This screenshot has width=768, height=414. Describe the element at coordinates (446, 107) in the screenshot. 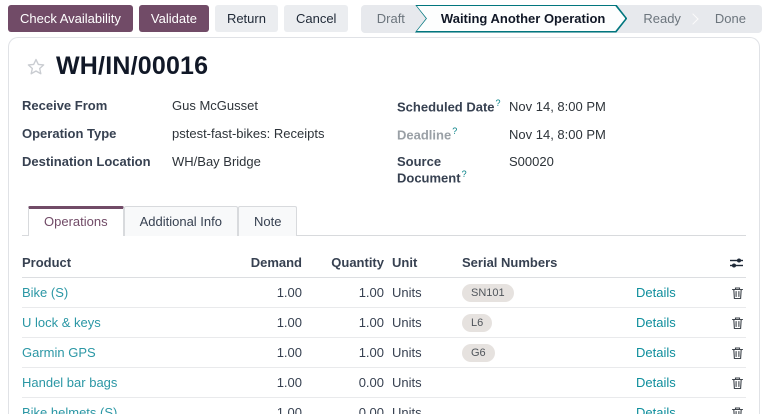

I see `scheduled-date-label-text: Scheduled Date` at that location.